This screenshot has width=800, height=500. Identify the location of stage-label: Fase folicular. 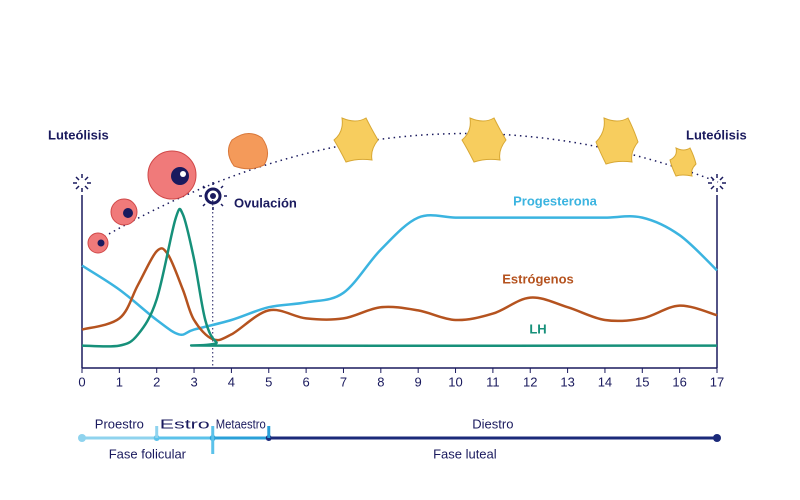
(148, 453).